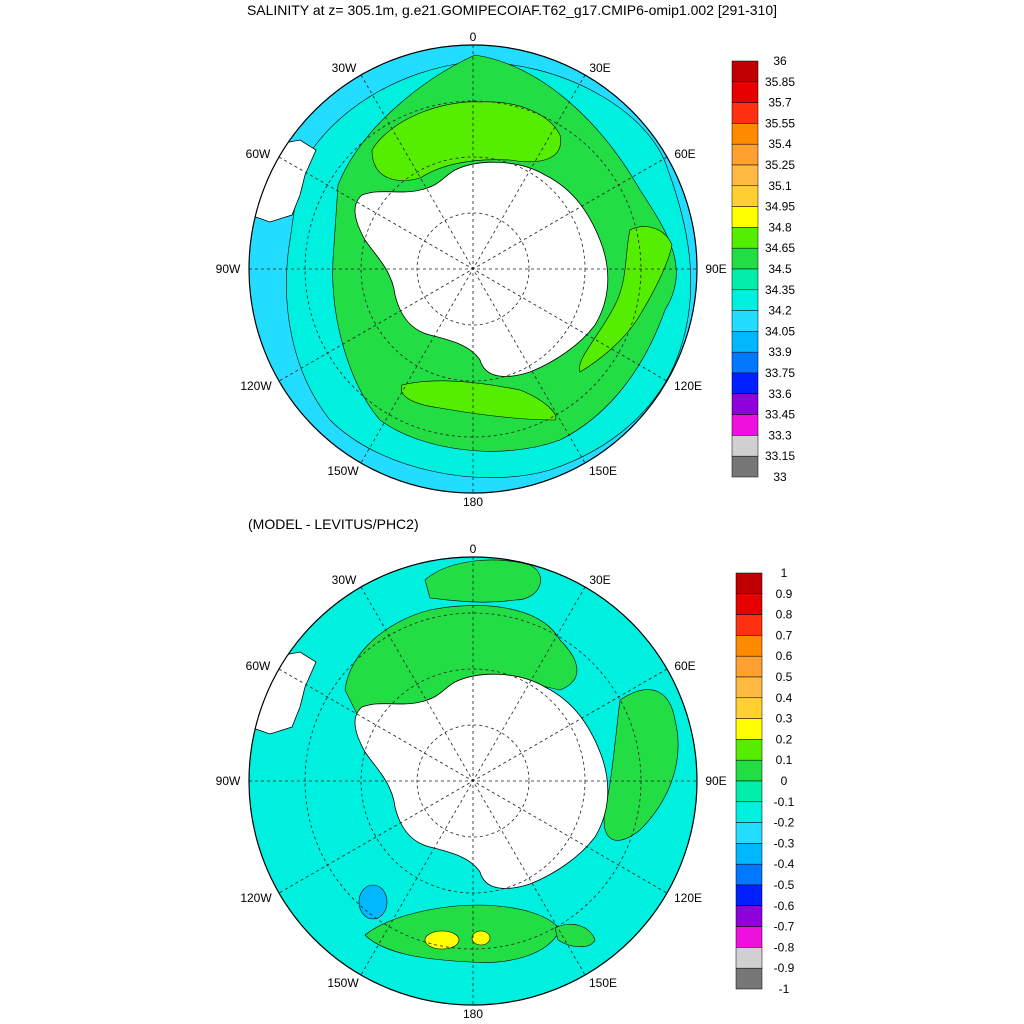 The image size is (1024, 1024). What do you see at coordinates (780, 331) in the screenshot?
I see `salinity-colorbar-label: 34.05` at bounding box center [780, 331].